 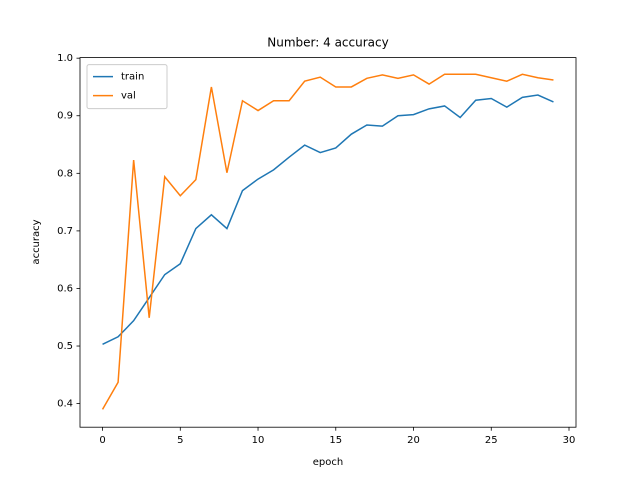 What do you see at coordinates (327, 43) in the screenshot?
I see `chart-title: Number: 4 accuracy` at bounding box center [327, 43].